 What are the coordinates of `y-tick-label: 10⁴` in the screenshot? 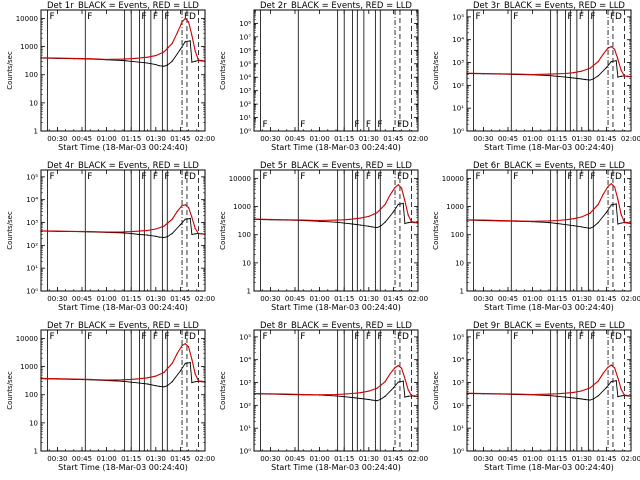 It's located at (32, 200).